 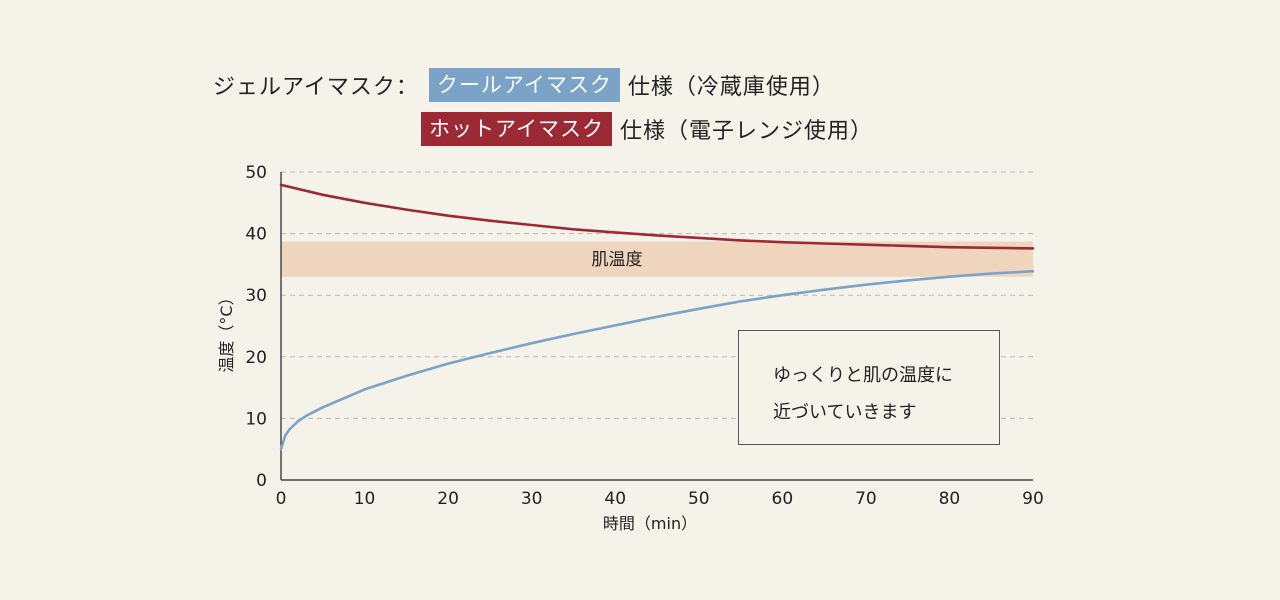 I want to click on x-tick-label-10: 10, so click(x=365, y=499).